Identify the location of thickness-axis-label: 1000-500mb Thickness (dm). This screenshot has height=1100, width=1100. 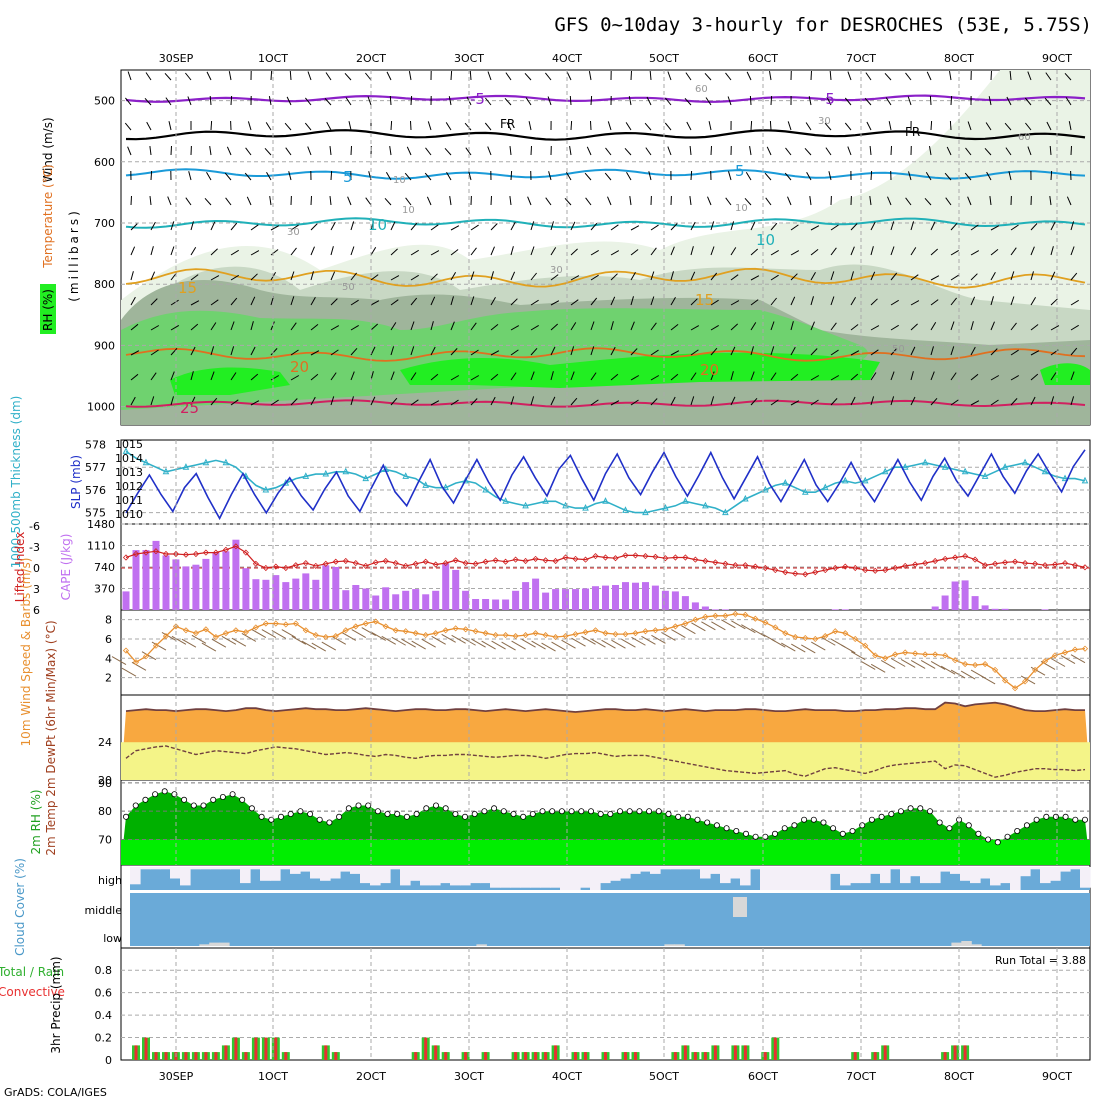
(16, 482).